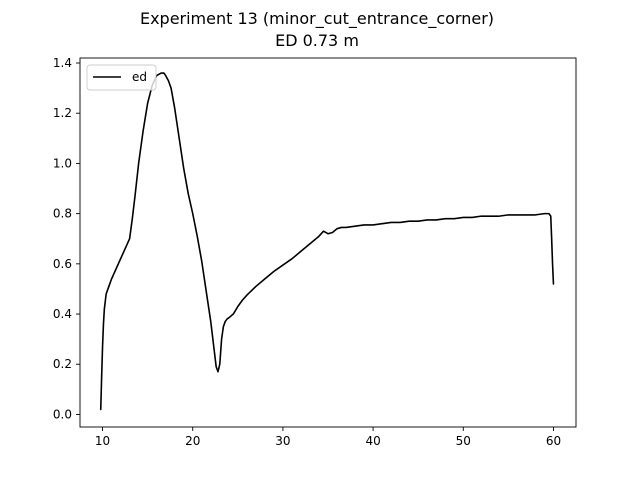 This screenshot has height=480, width=640. Describe the element at coordinates (62, 414) in the screenshot. I see `y-tick-label: 0.0` at that location.